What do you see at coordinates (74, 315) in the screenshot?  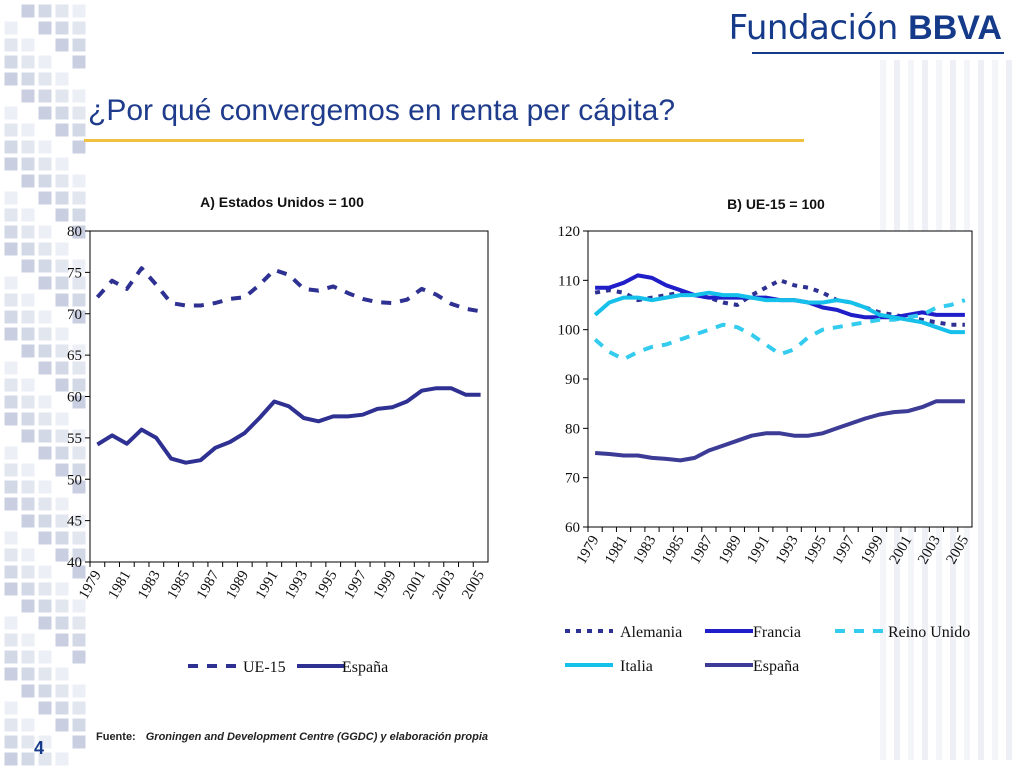 I see `y-tick-label: 70` at bounding box center [74, 315].